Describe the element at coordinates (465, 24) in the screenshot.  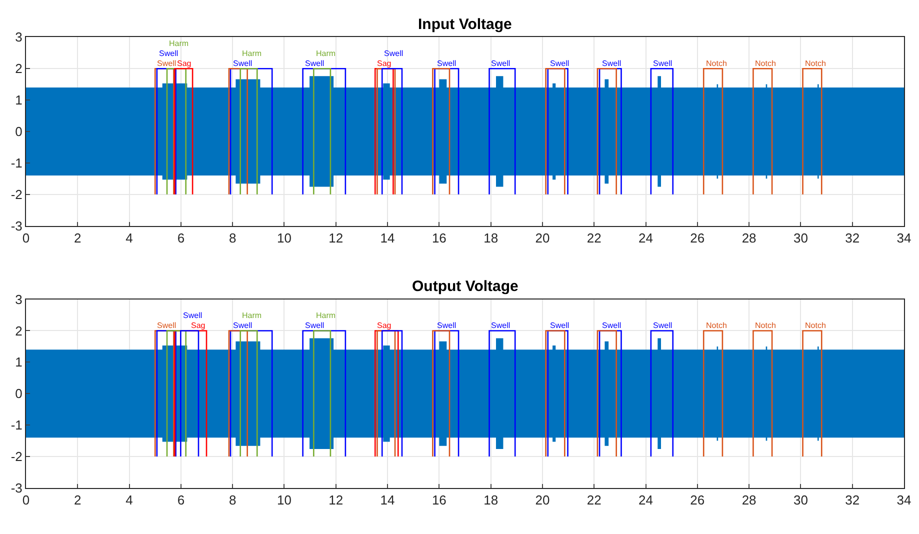
I see `chart-title: Input Voltage` at that location.